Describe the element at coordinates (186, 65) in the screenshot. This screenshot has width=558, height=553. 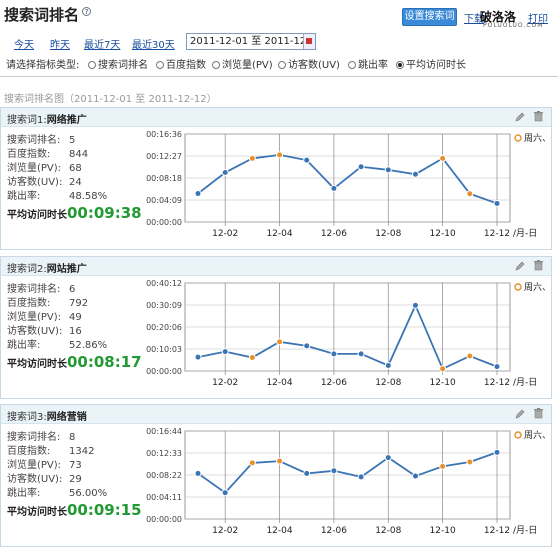
I see `radio-label: 百度指数` at that location.